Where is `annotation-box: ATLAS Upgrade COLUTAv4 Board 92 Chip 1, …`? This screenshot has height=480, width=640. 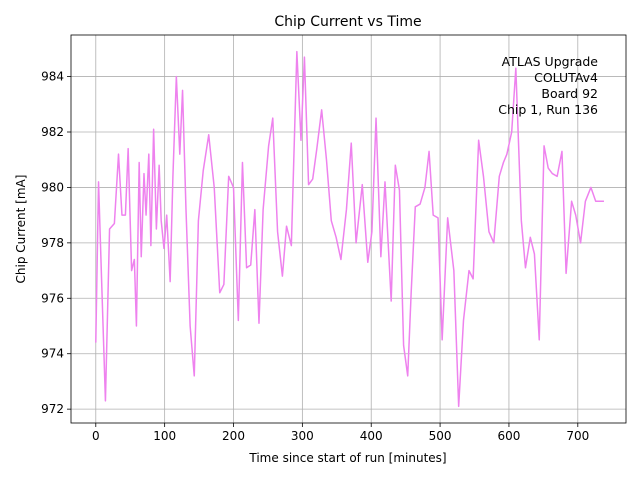 annotation-box: ATLAS Upgrade COLUTAv4 Board 92 Chip 1, … is located at coordinates (548, 85).